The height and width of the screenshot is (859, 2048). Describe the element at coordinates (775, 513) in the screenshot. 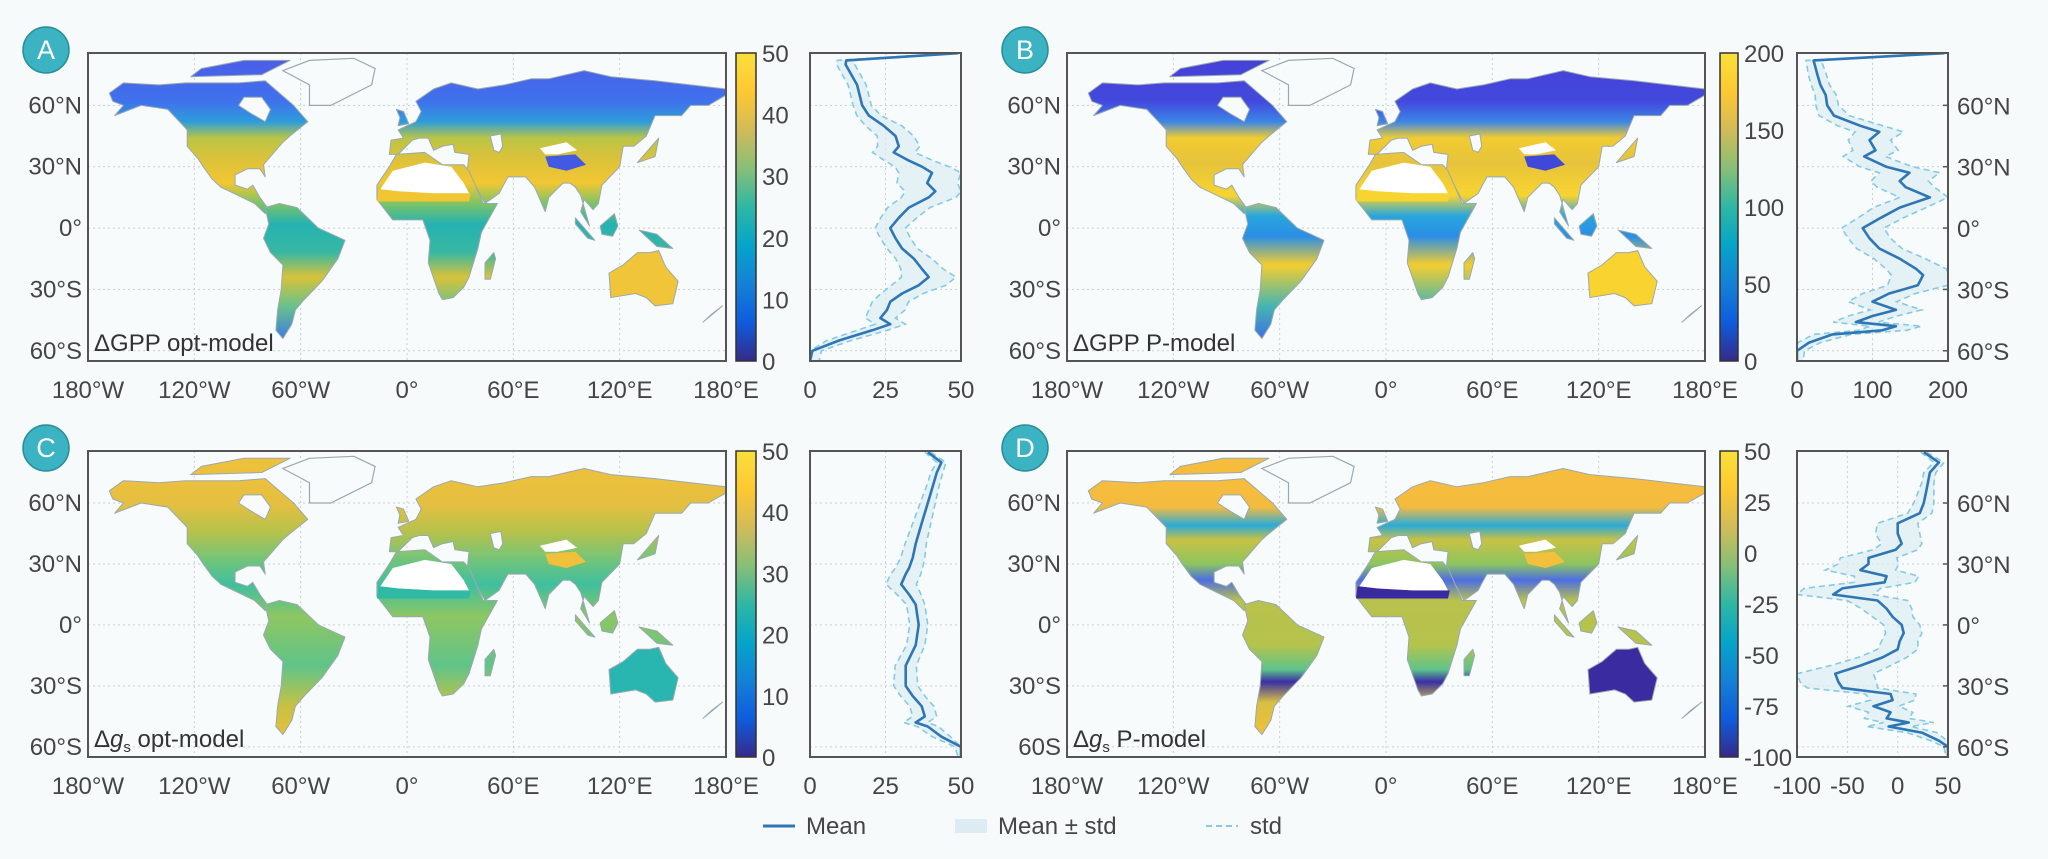

I see `colorbar-tick-label: 40` at that location.